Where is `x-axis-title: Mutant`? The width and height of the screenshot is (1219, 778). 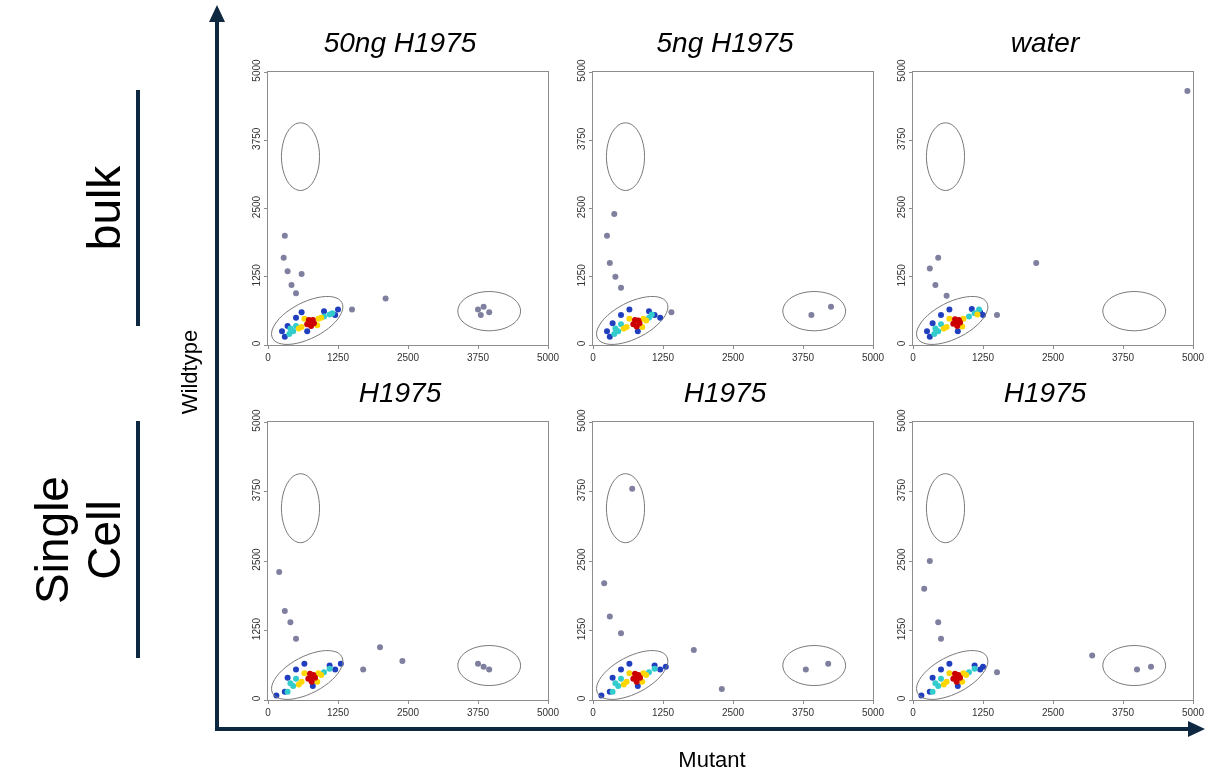
x-axis-title: Mutant is located at coordinates (712, 760).